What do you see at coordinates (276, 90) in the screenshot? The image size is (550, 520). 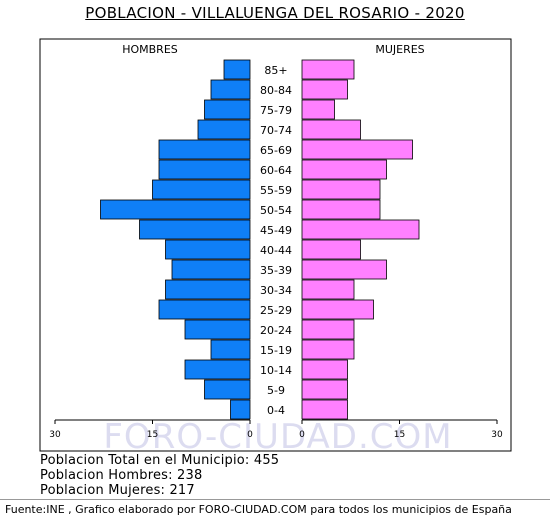 I see `age-label: 80-84` at bounding box center [276, 90].